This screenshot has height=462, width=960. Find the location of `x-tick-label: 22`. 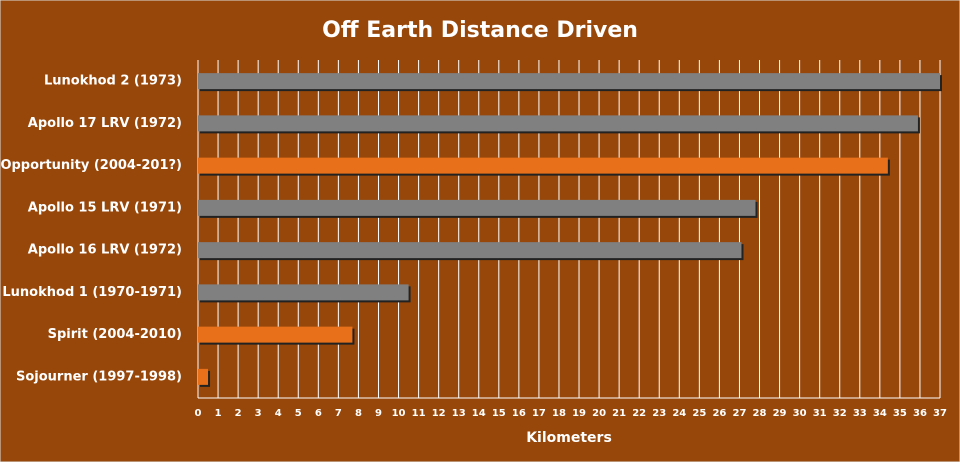

x-tick-label: 22 is located at coordinates (639, 413).